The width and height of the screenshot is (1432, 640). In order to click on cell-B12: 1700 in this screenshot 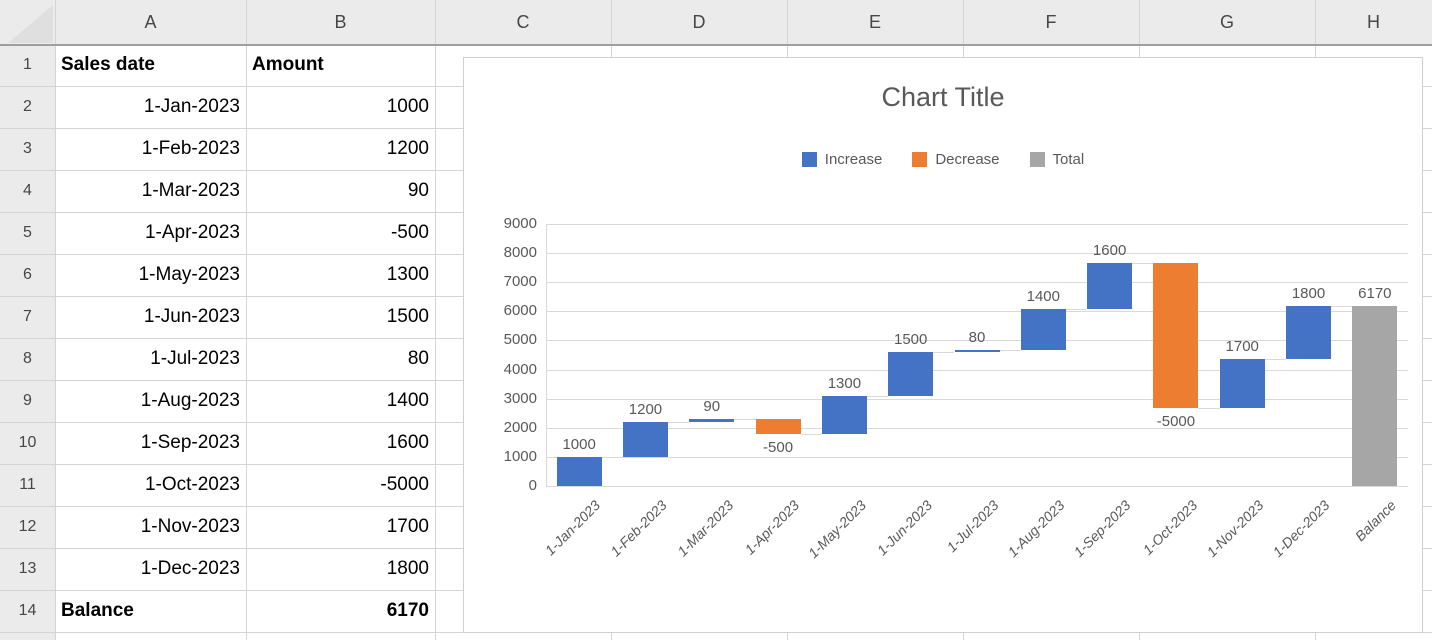, I will do `click(407, 526)`.